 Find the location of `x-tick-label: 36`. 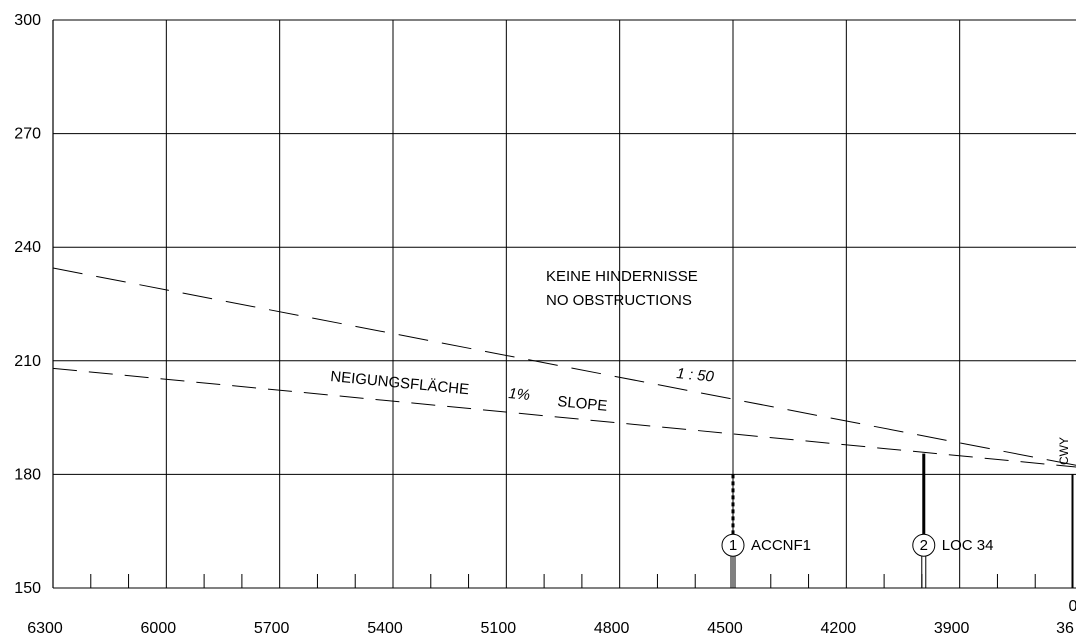

x-tick-label: 36 is located at coordinates (1065, 628).